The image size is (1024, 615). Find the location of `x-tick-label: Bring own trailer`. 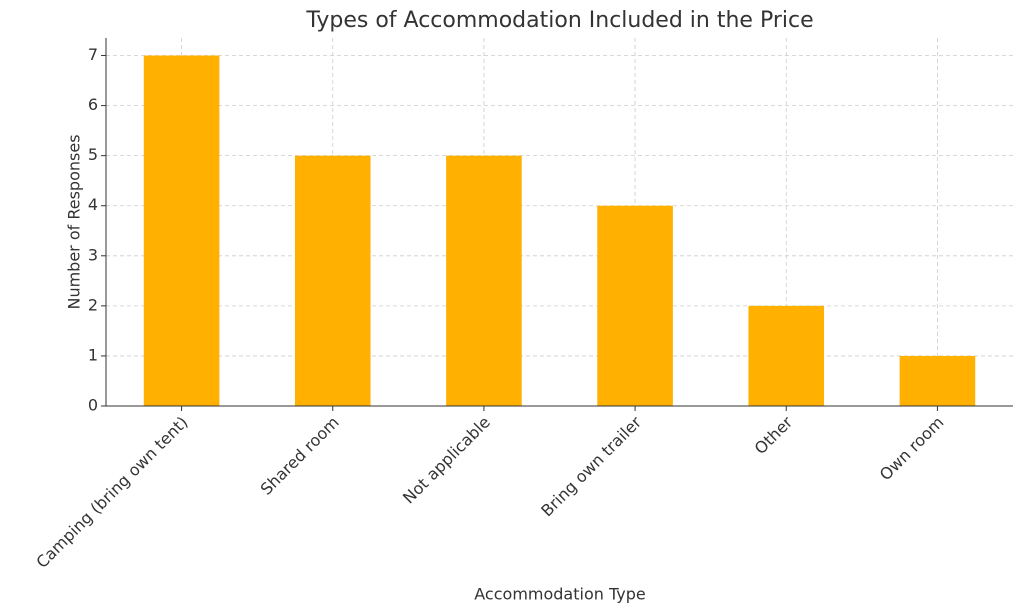

x-tick-label: Bring own trailer is located at coordinates (591, 466).